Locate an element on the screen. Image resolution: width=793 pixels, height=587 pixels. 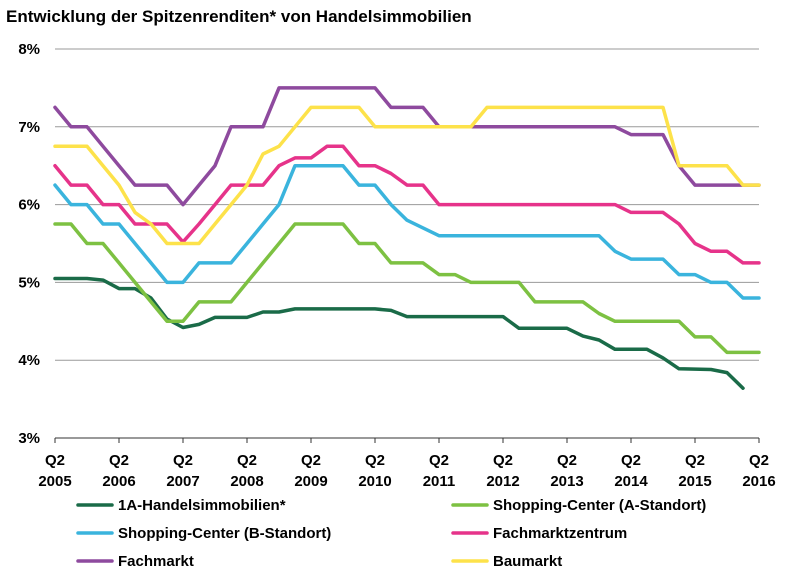
x-tick-label-line2: 2016 is located at coordinates (758, 481).